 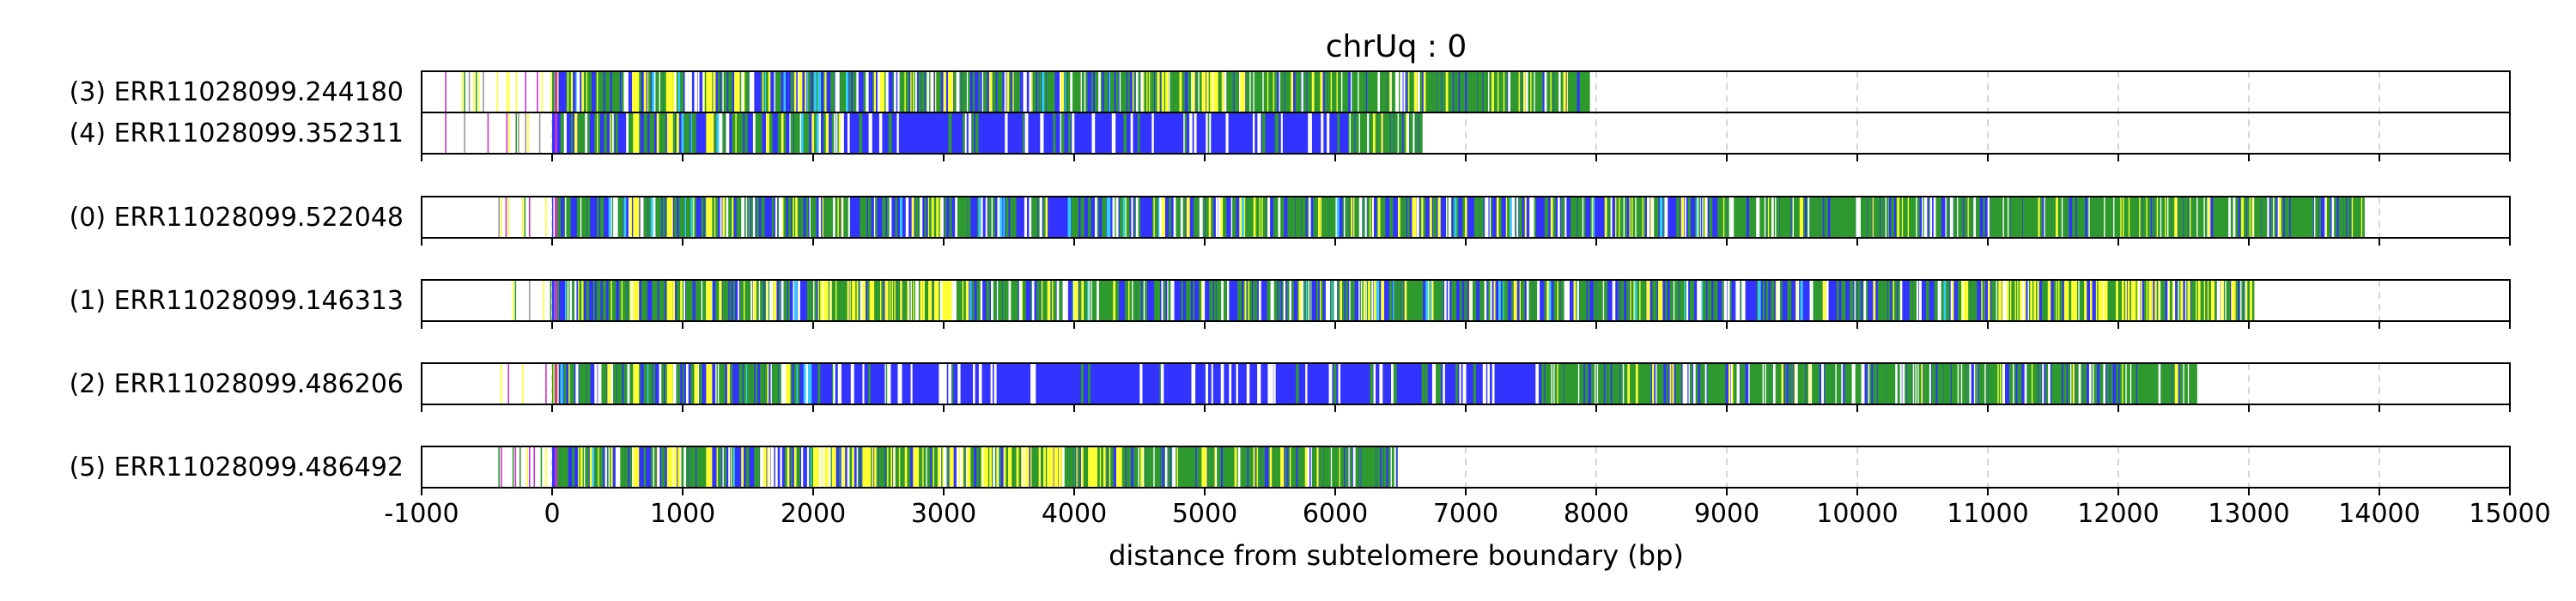 I want to click on x-tick-label: 0, so click(x=552, y=514).